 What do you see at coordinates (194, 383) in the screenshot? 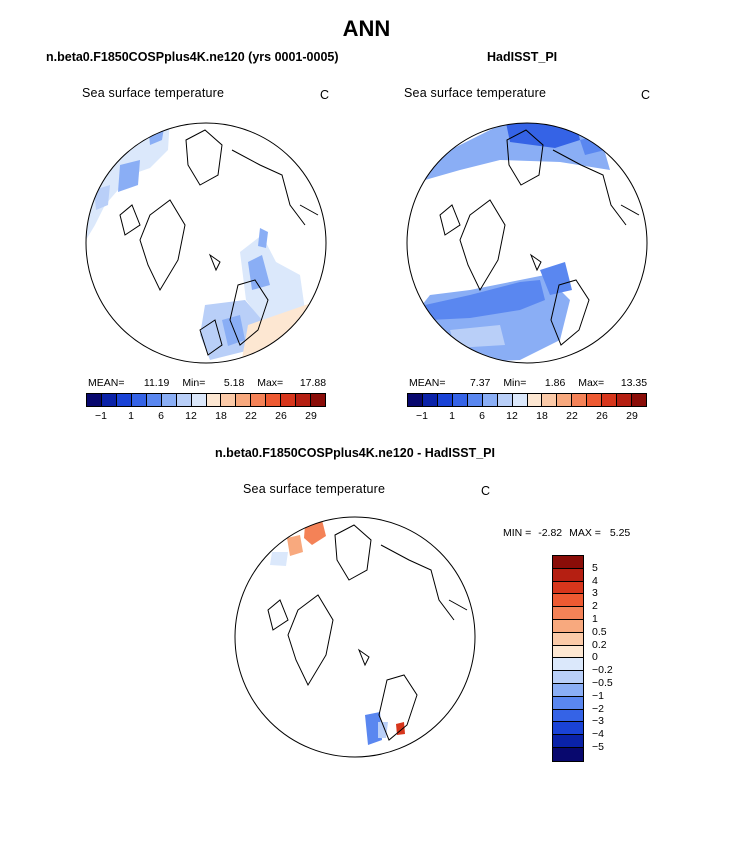
I see `left-min-label: Min=` at bounding box center [194, 383].